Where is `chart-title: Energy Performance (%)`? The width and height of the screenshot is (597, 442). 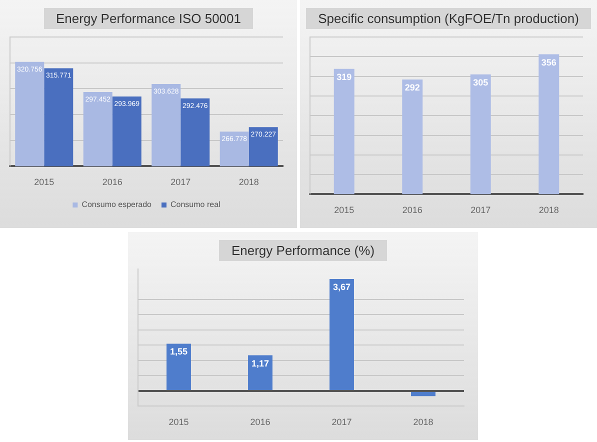 chart-title: Energy Performance (%) is located at coordinates (303, 250).